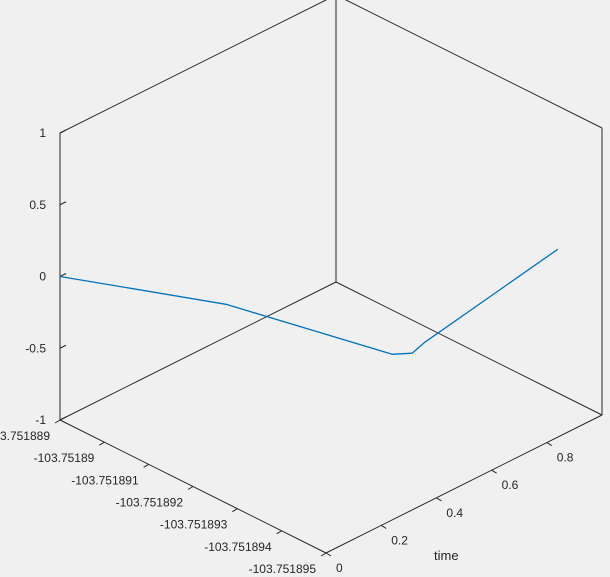 The image size is (610, 577). What do you see at coordinates (454, 513) in the screenshot?
I see `y-tick-label-2: 0.4` at bounding box center [454, 513].